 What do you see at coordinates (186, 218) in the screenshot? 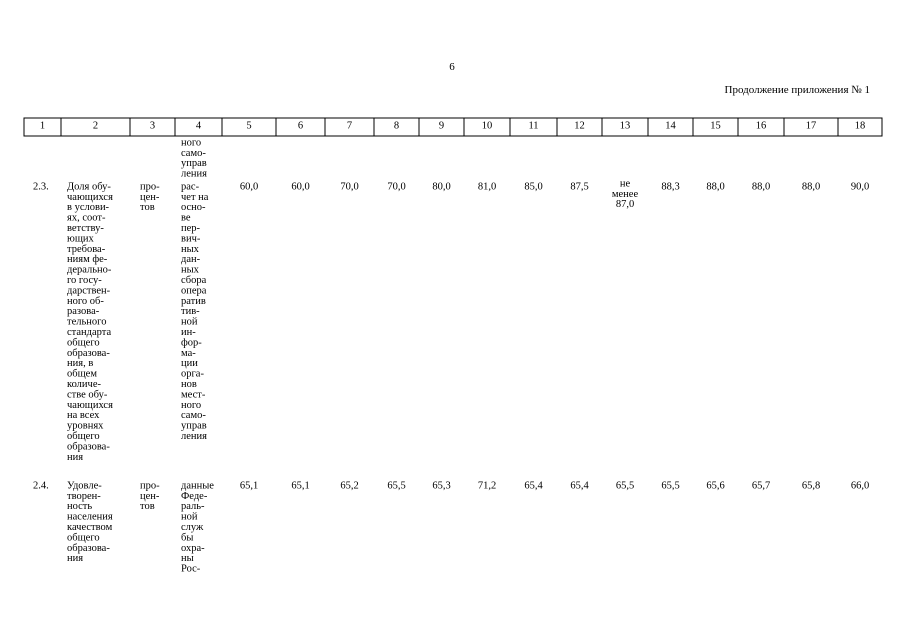
I see `cell-text: ве` at bounding box center [186, 218].